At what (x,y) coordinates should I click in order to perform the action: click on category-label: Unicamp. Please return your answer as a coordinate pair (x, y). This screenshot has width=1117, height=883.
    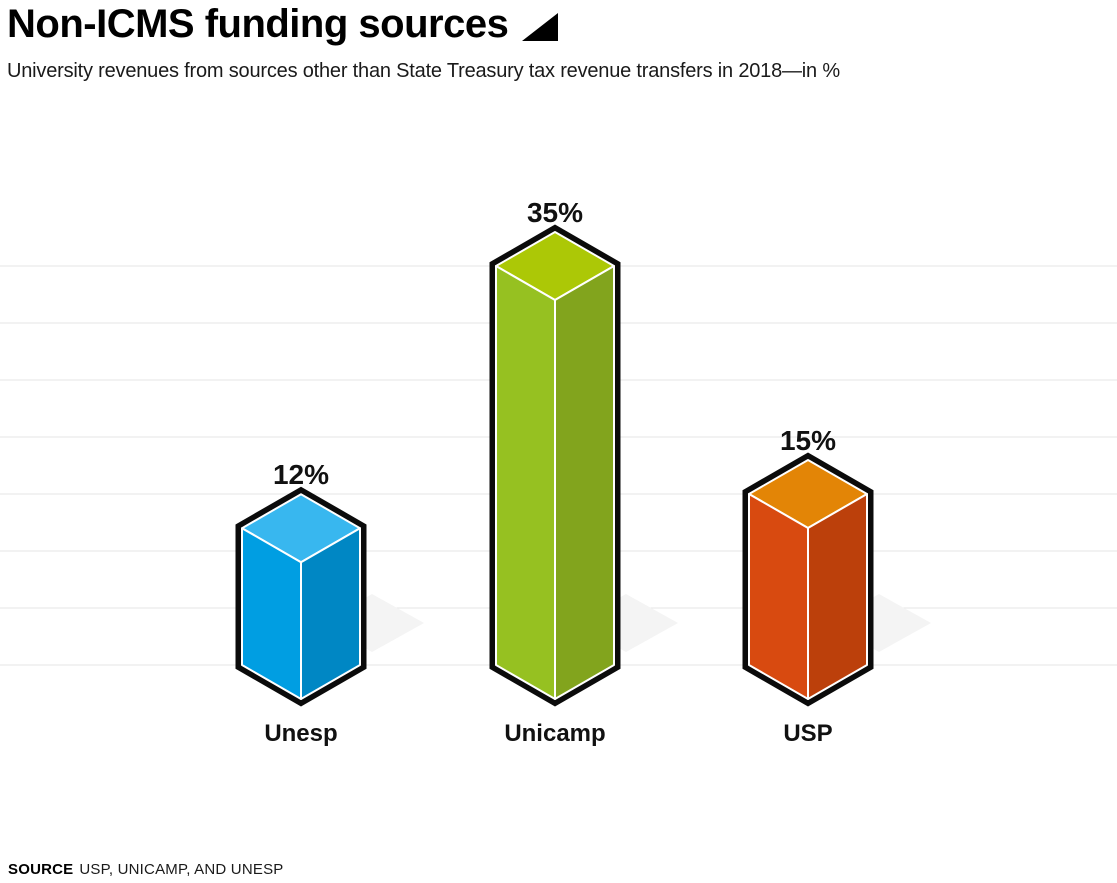
    Looking at the image, I should click on (554, 733).